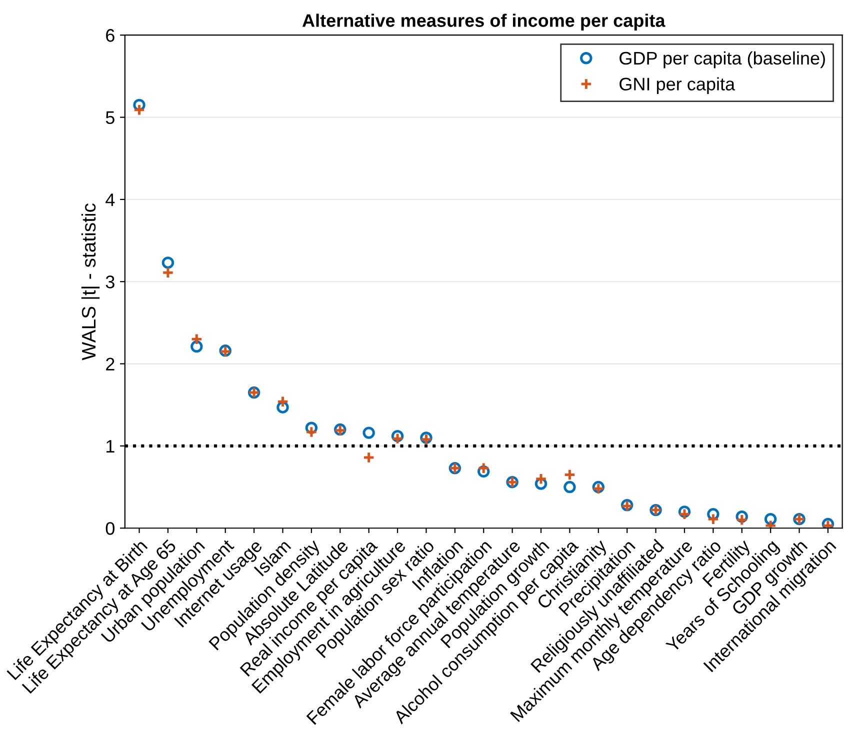  Describe the element at coordinates (678, 85) in the screenshot. I see `legend-label: GNI per capita` at that location.